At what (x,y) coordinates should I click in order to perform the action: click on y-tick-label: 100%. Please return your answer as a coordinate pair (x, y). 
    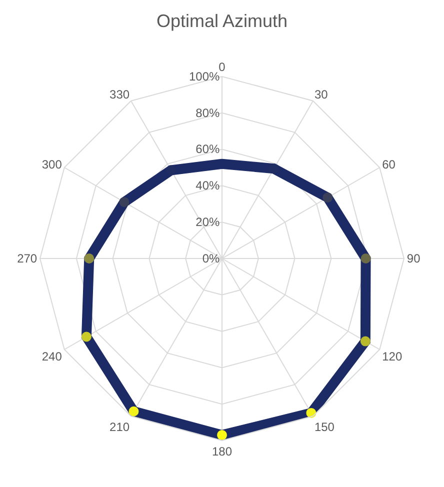
    Looking at the image, I should click on (204, 76).